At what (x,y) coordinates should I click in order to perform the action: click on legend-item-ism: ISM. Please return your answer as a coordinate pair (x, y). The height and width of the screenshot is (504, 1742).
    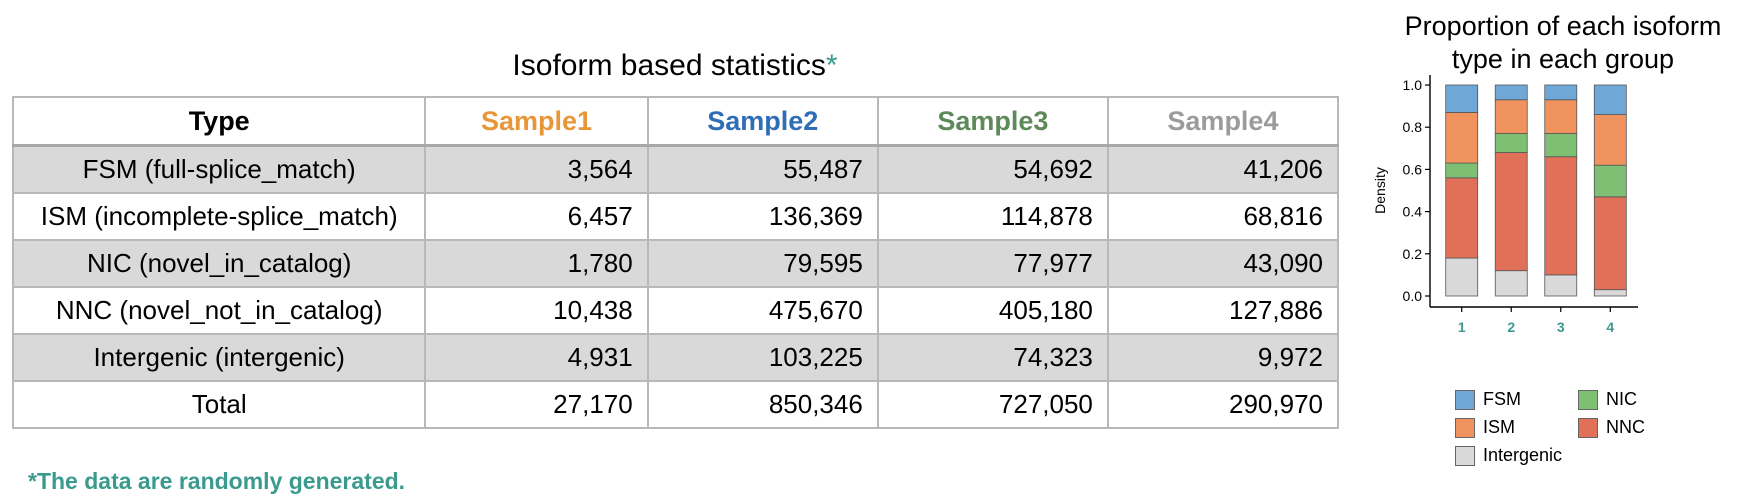
    Looking at the image, I should click on (1485, 427).